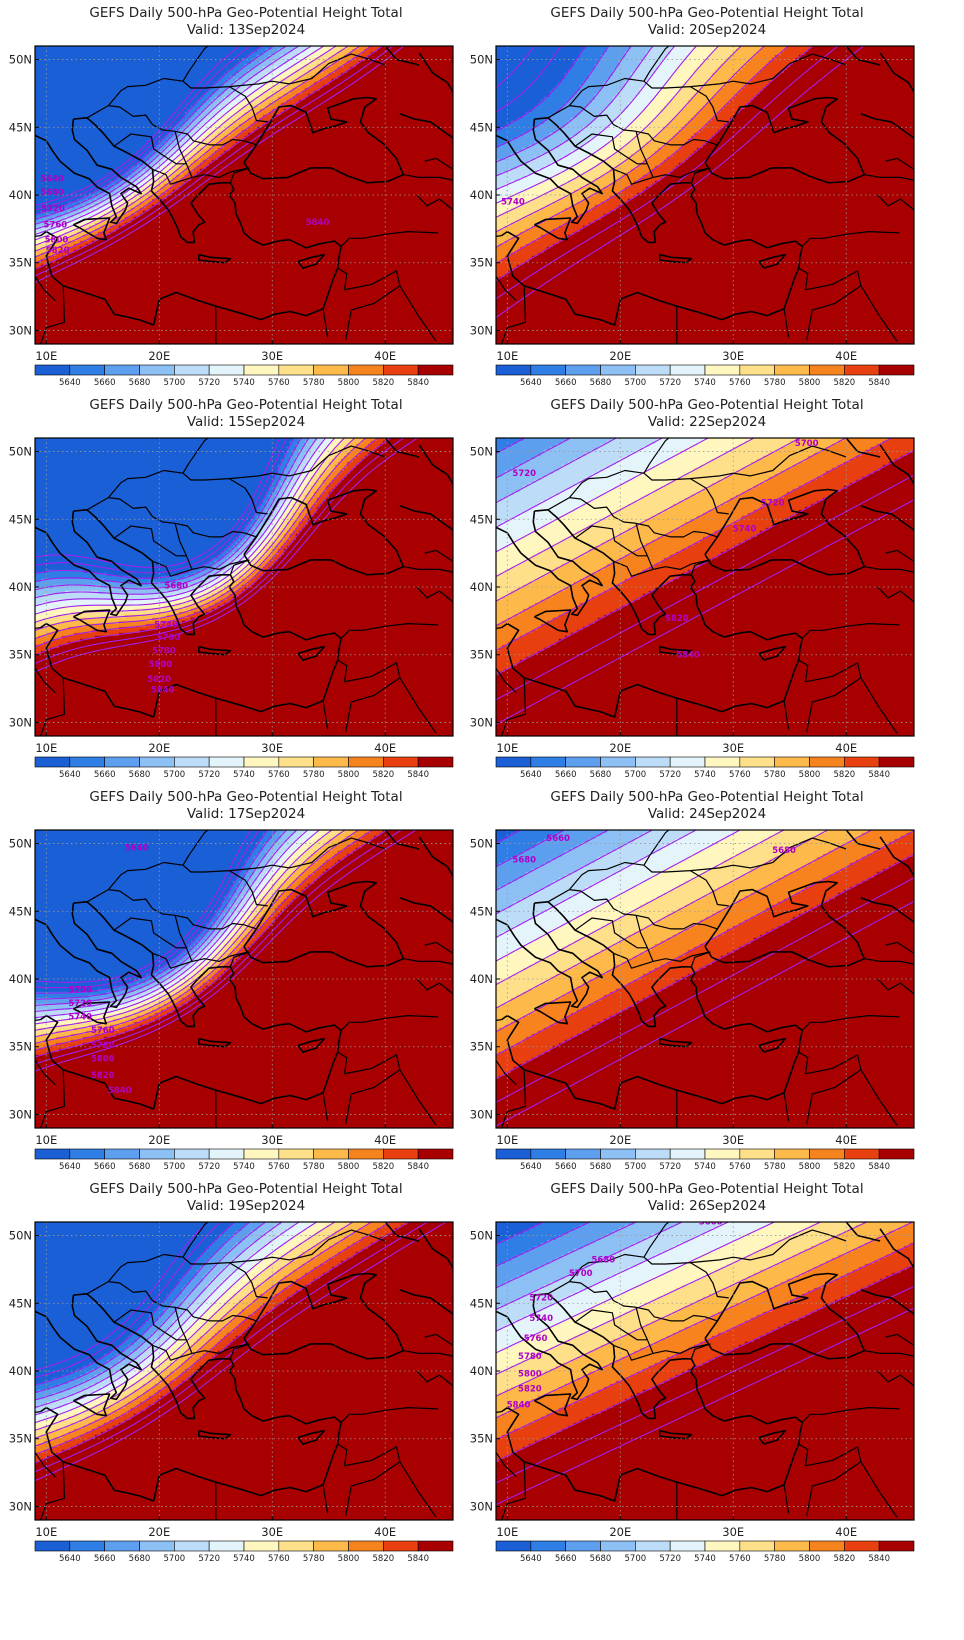 Image resolution: width=964 pixels, height=1640 pixels. Describe the element at coordinates (137, 848) in the screenshot. I see `contour-label: 5640` at that location.